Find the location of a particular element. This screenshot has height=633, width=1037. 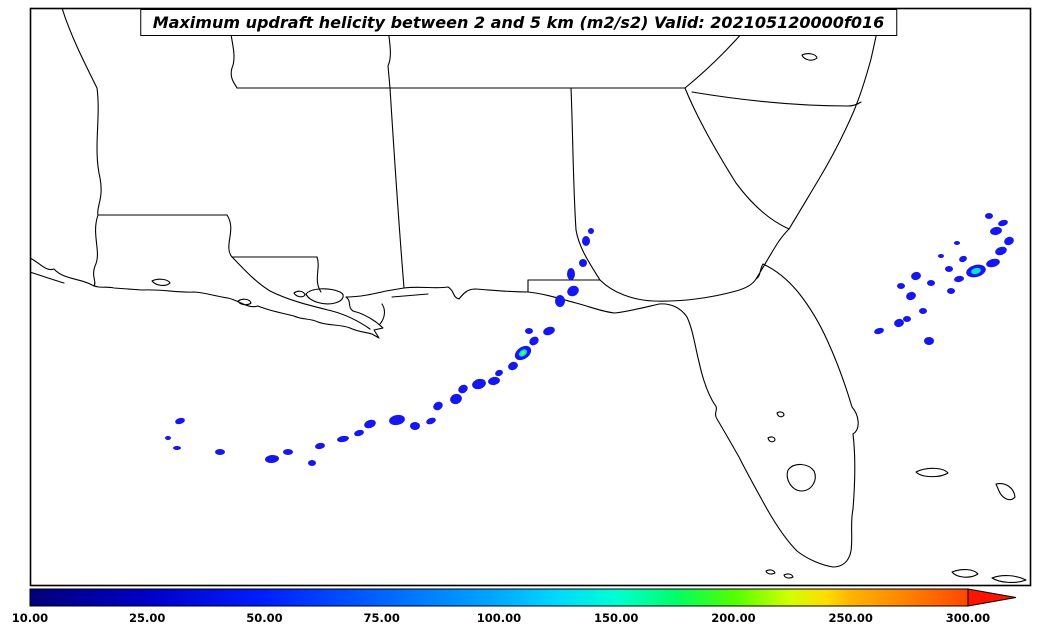

colorbar-tick-label: 300.00 is located at coordinates (968, 618).